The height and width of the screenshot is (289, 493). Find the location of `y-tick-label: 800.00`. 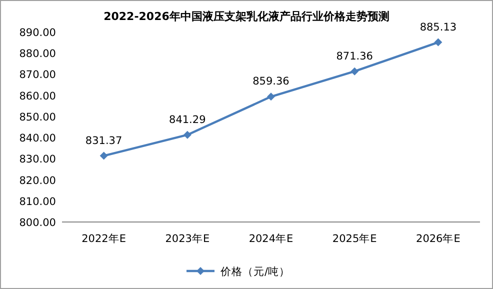

y-tick-label: 800.00 is located at coordinates (37, 223).